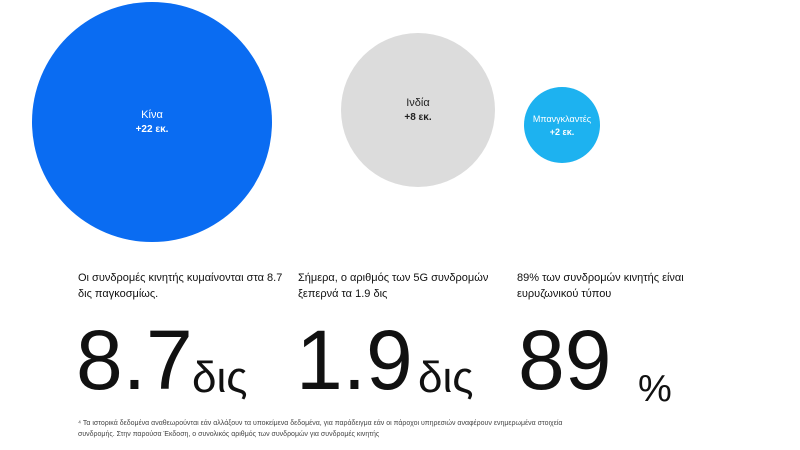  What do you see at coordinates (562, 131) in the screenshot?
I see `bubble-value: +2 εκ.` at bounding box center [562, 131].